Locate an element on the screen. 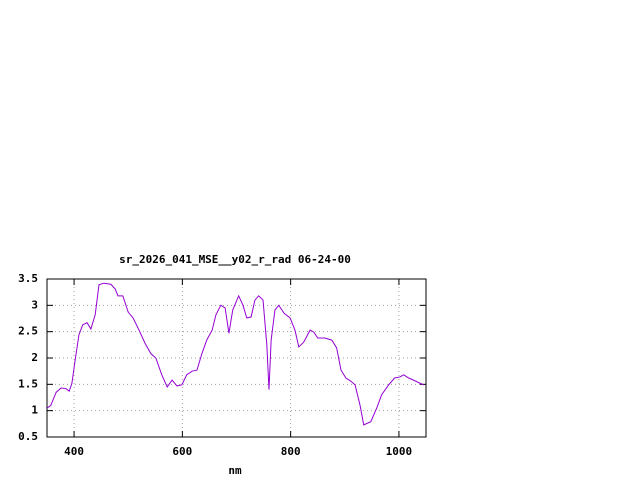 This screenshot has width=640, height=480. y-tick-label: 2.5 is located at coordinates (28, 331).